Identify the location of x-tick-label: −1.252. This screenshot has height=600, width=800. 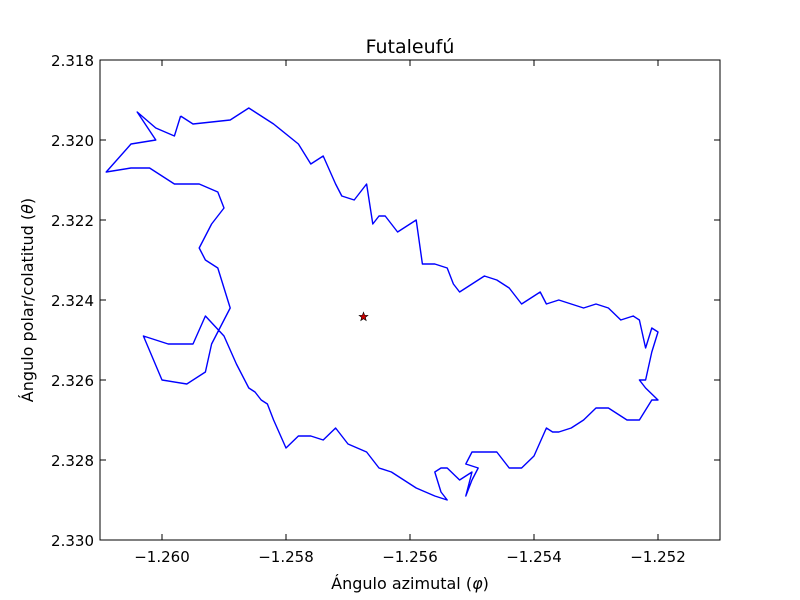
(658, 557).